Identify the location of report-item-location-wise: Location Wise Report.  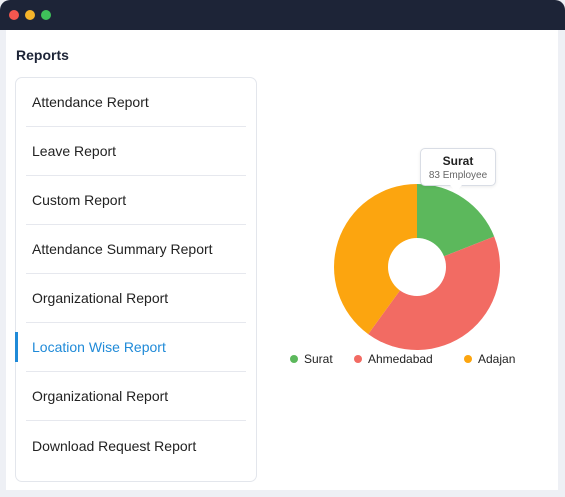
(136, 347).